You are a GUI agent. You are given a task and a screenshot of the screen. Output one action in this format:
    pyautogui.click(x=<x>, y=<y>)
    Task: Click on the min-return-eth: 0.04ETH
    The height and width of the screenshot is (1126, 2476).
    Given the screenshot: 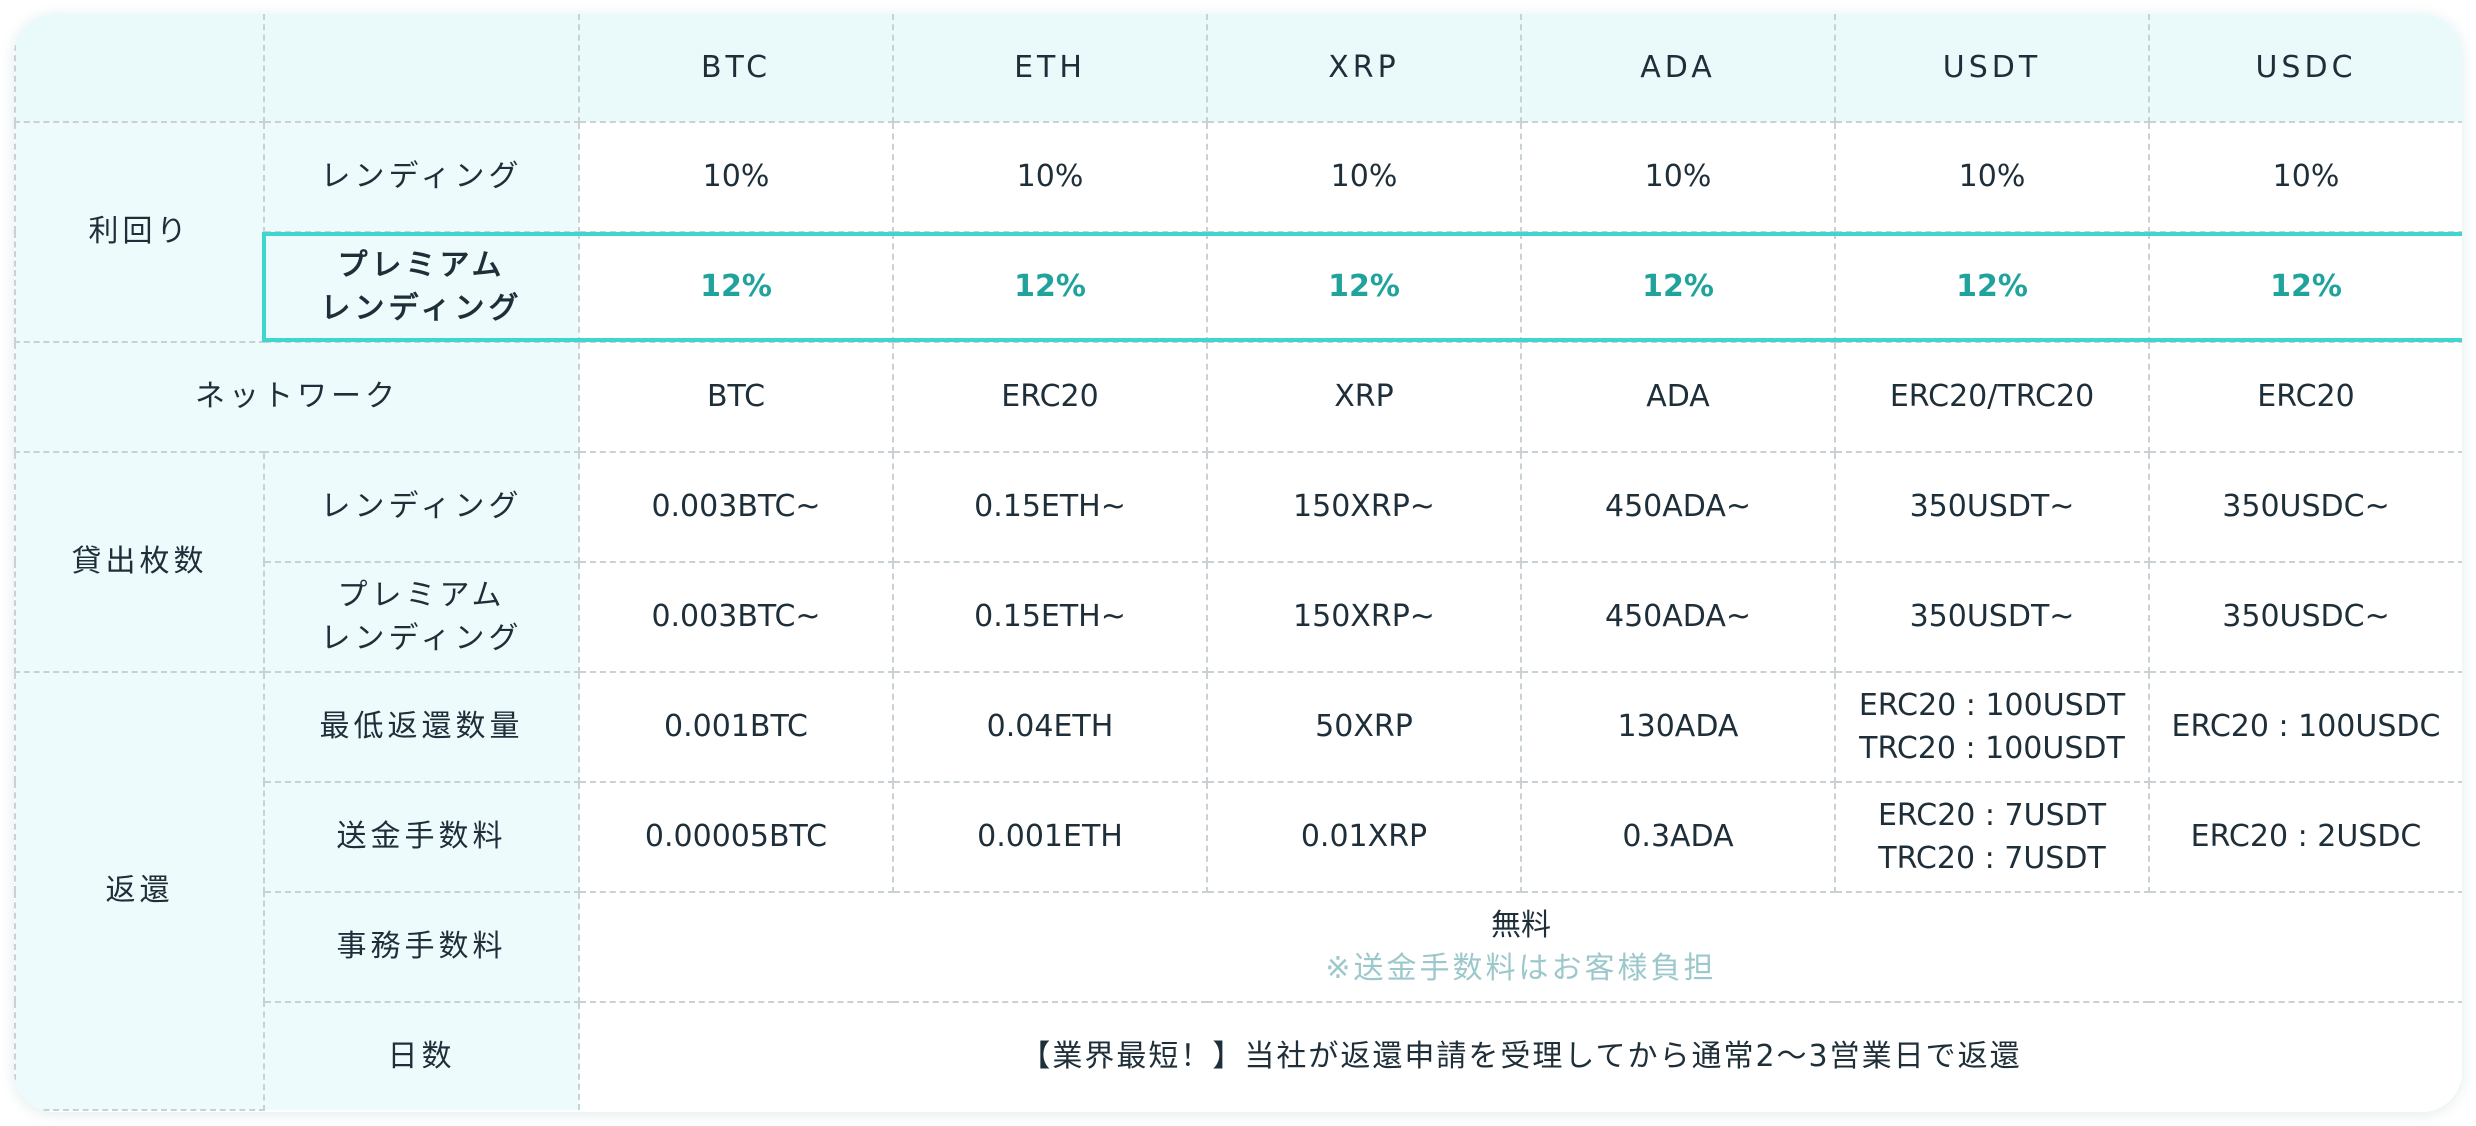 What is the action you would take?
    pyautogui.click(x=1050, y=727)
    